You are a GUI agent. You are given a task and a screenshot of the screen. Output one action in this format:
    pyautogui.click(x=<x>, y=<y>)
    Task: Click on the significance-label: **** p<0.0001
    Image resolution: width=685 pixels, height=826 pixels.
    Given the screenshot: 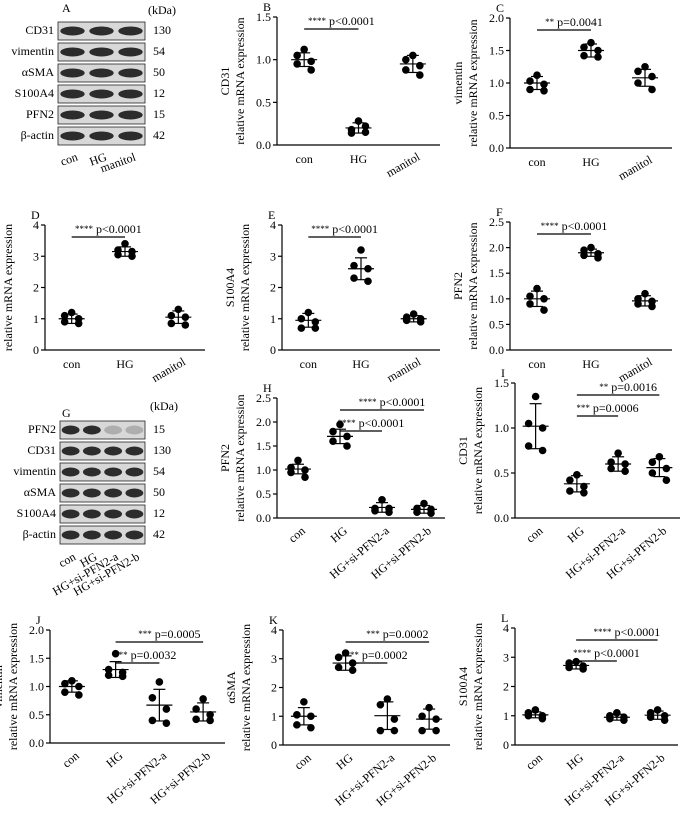 What is the action you would take?
    pyautogui.click(x=606, y=653)
    